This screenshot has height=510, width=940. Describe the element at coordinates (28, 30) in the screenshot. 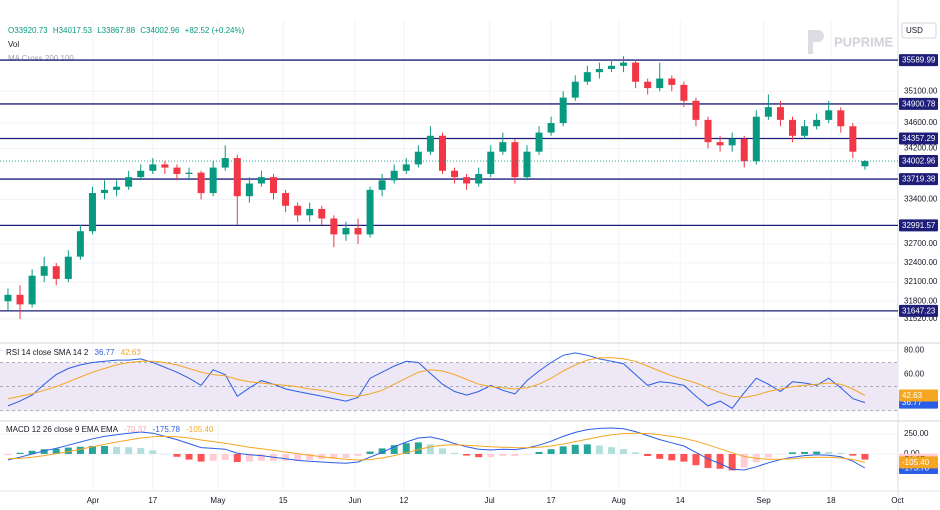

I see `open-label: O33920.73` at that location.